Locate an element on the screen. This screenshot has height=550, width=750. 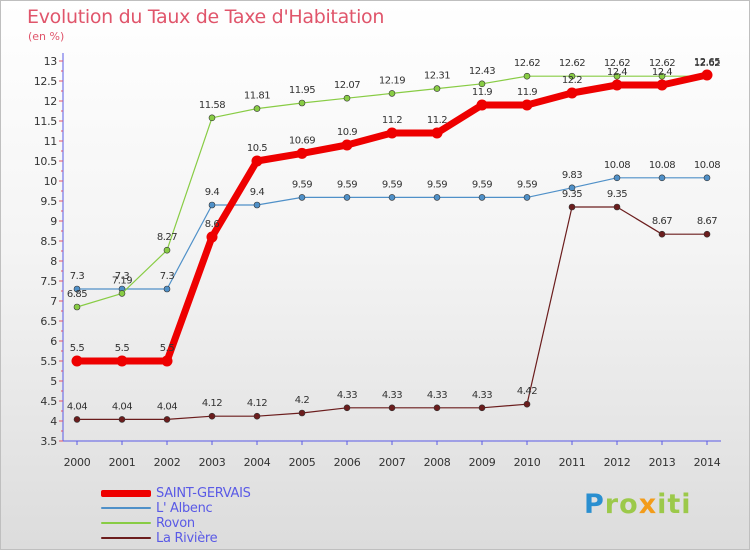
proxiti-logo: Proxiti is located at coordinates (638, 504).